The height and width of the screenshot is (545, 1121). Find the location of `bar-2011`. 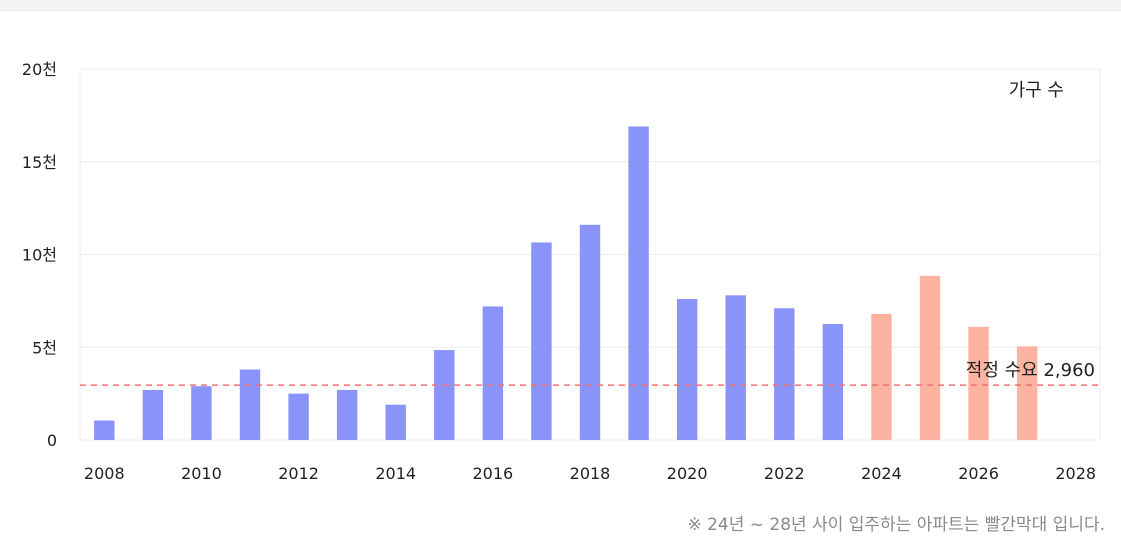

bar-2011 is located at coordinates (250, 404).